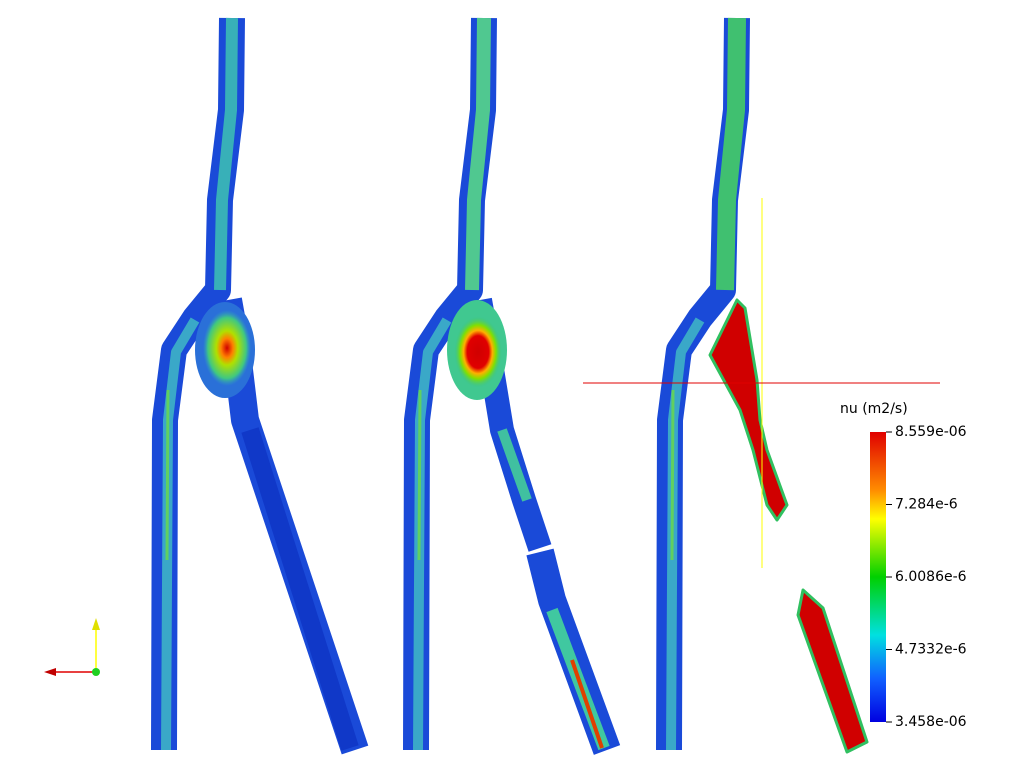 This screenshot has width=1024, height=768. I want to click on legend-label: 8.559e-06, so click(931, 432).